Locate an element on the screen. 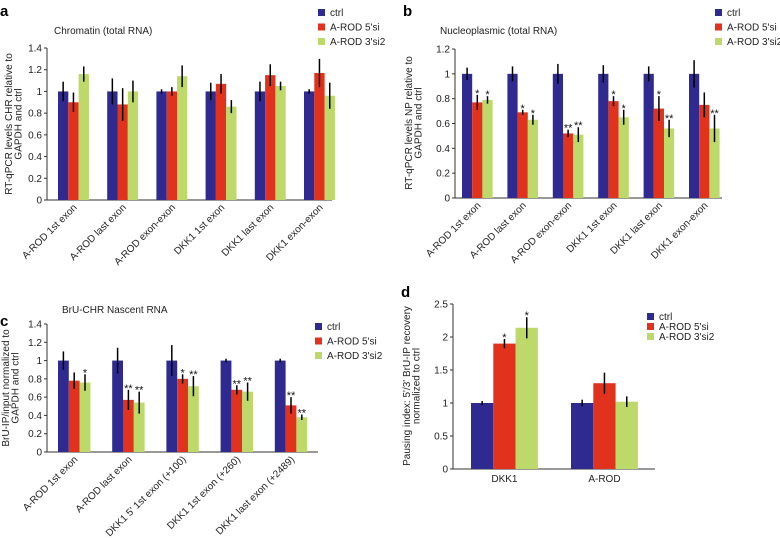  panel-label: b is located at coordinates (407, 11).